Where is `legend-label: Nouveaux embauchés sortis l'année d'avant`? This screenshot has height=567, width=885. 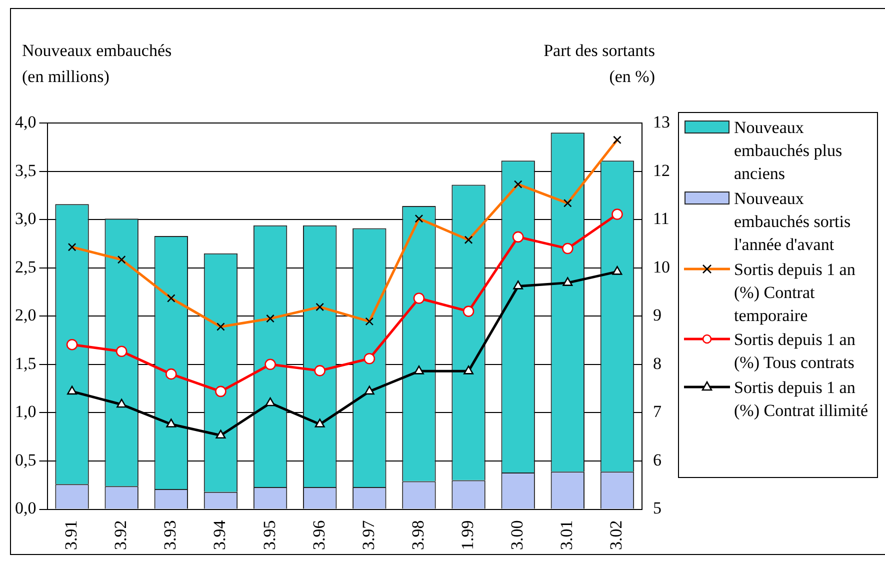
legend-label: Nouveaux embauchés sortis l'année d'avant is located at coordinates (793, 222).